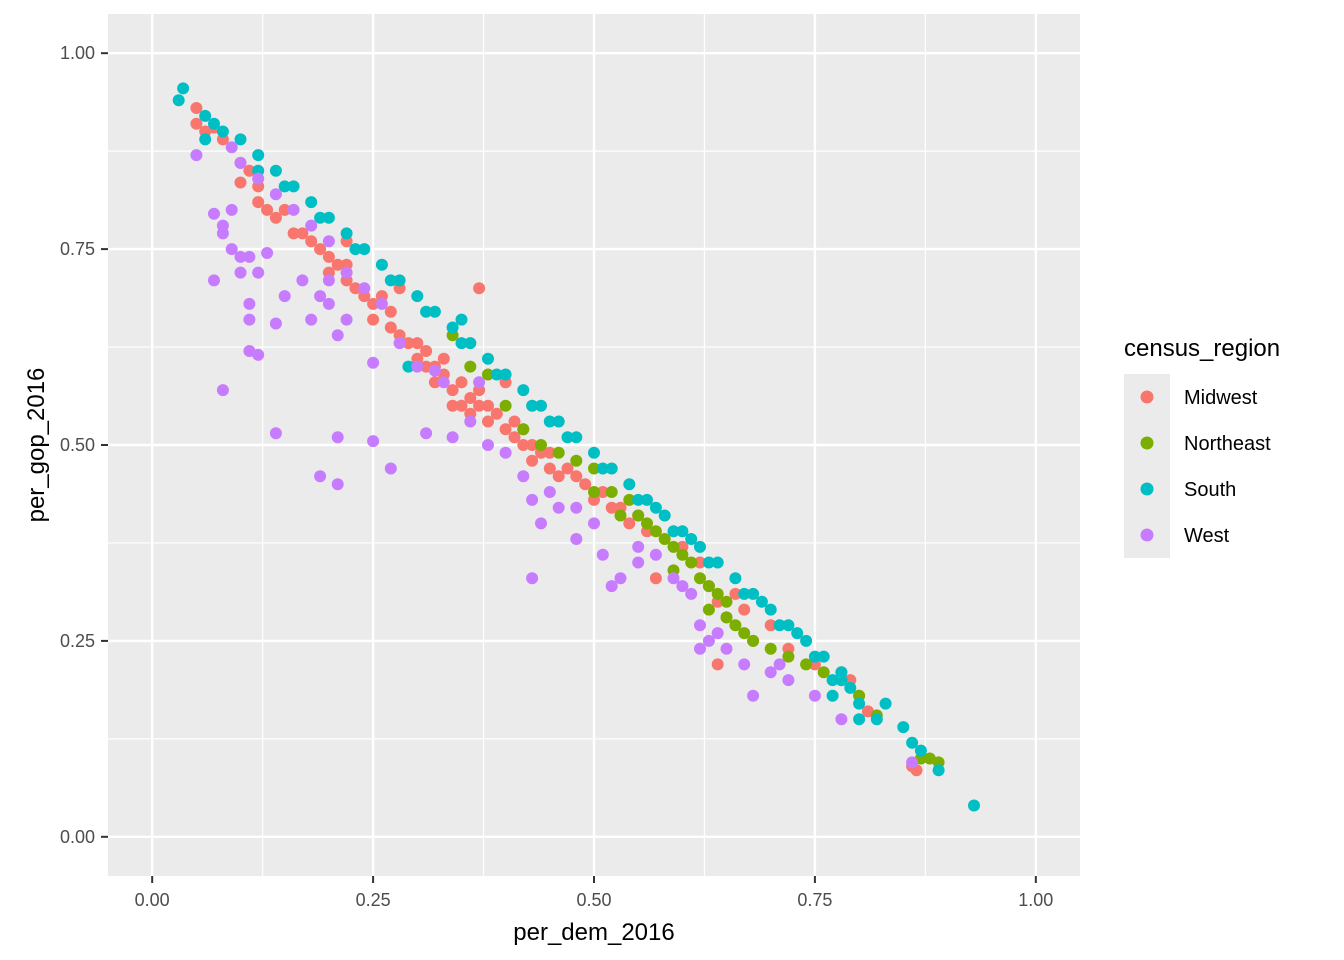 This screenshot has width=1344, height=960. Describe the element at coordinates (1210, 490) in the screenshot. I see `legend-label-south: South` at that location.